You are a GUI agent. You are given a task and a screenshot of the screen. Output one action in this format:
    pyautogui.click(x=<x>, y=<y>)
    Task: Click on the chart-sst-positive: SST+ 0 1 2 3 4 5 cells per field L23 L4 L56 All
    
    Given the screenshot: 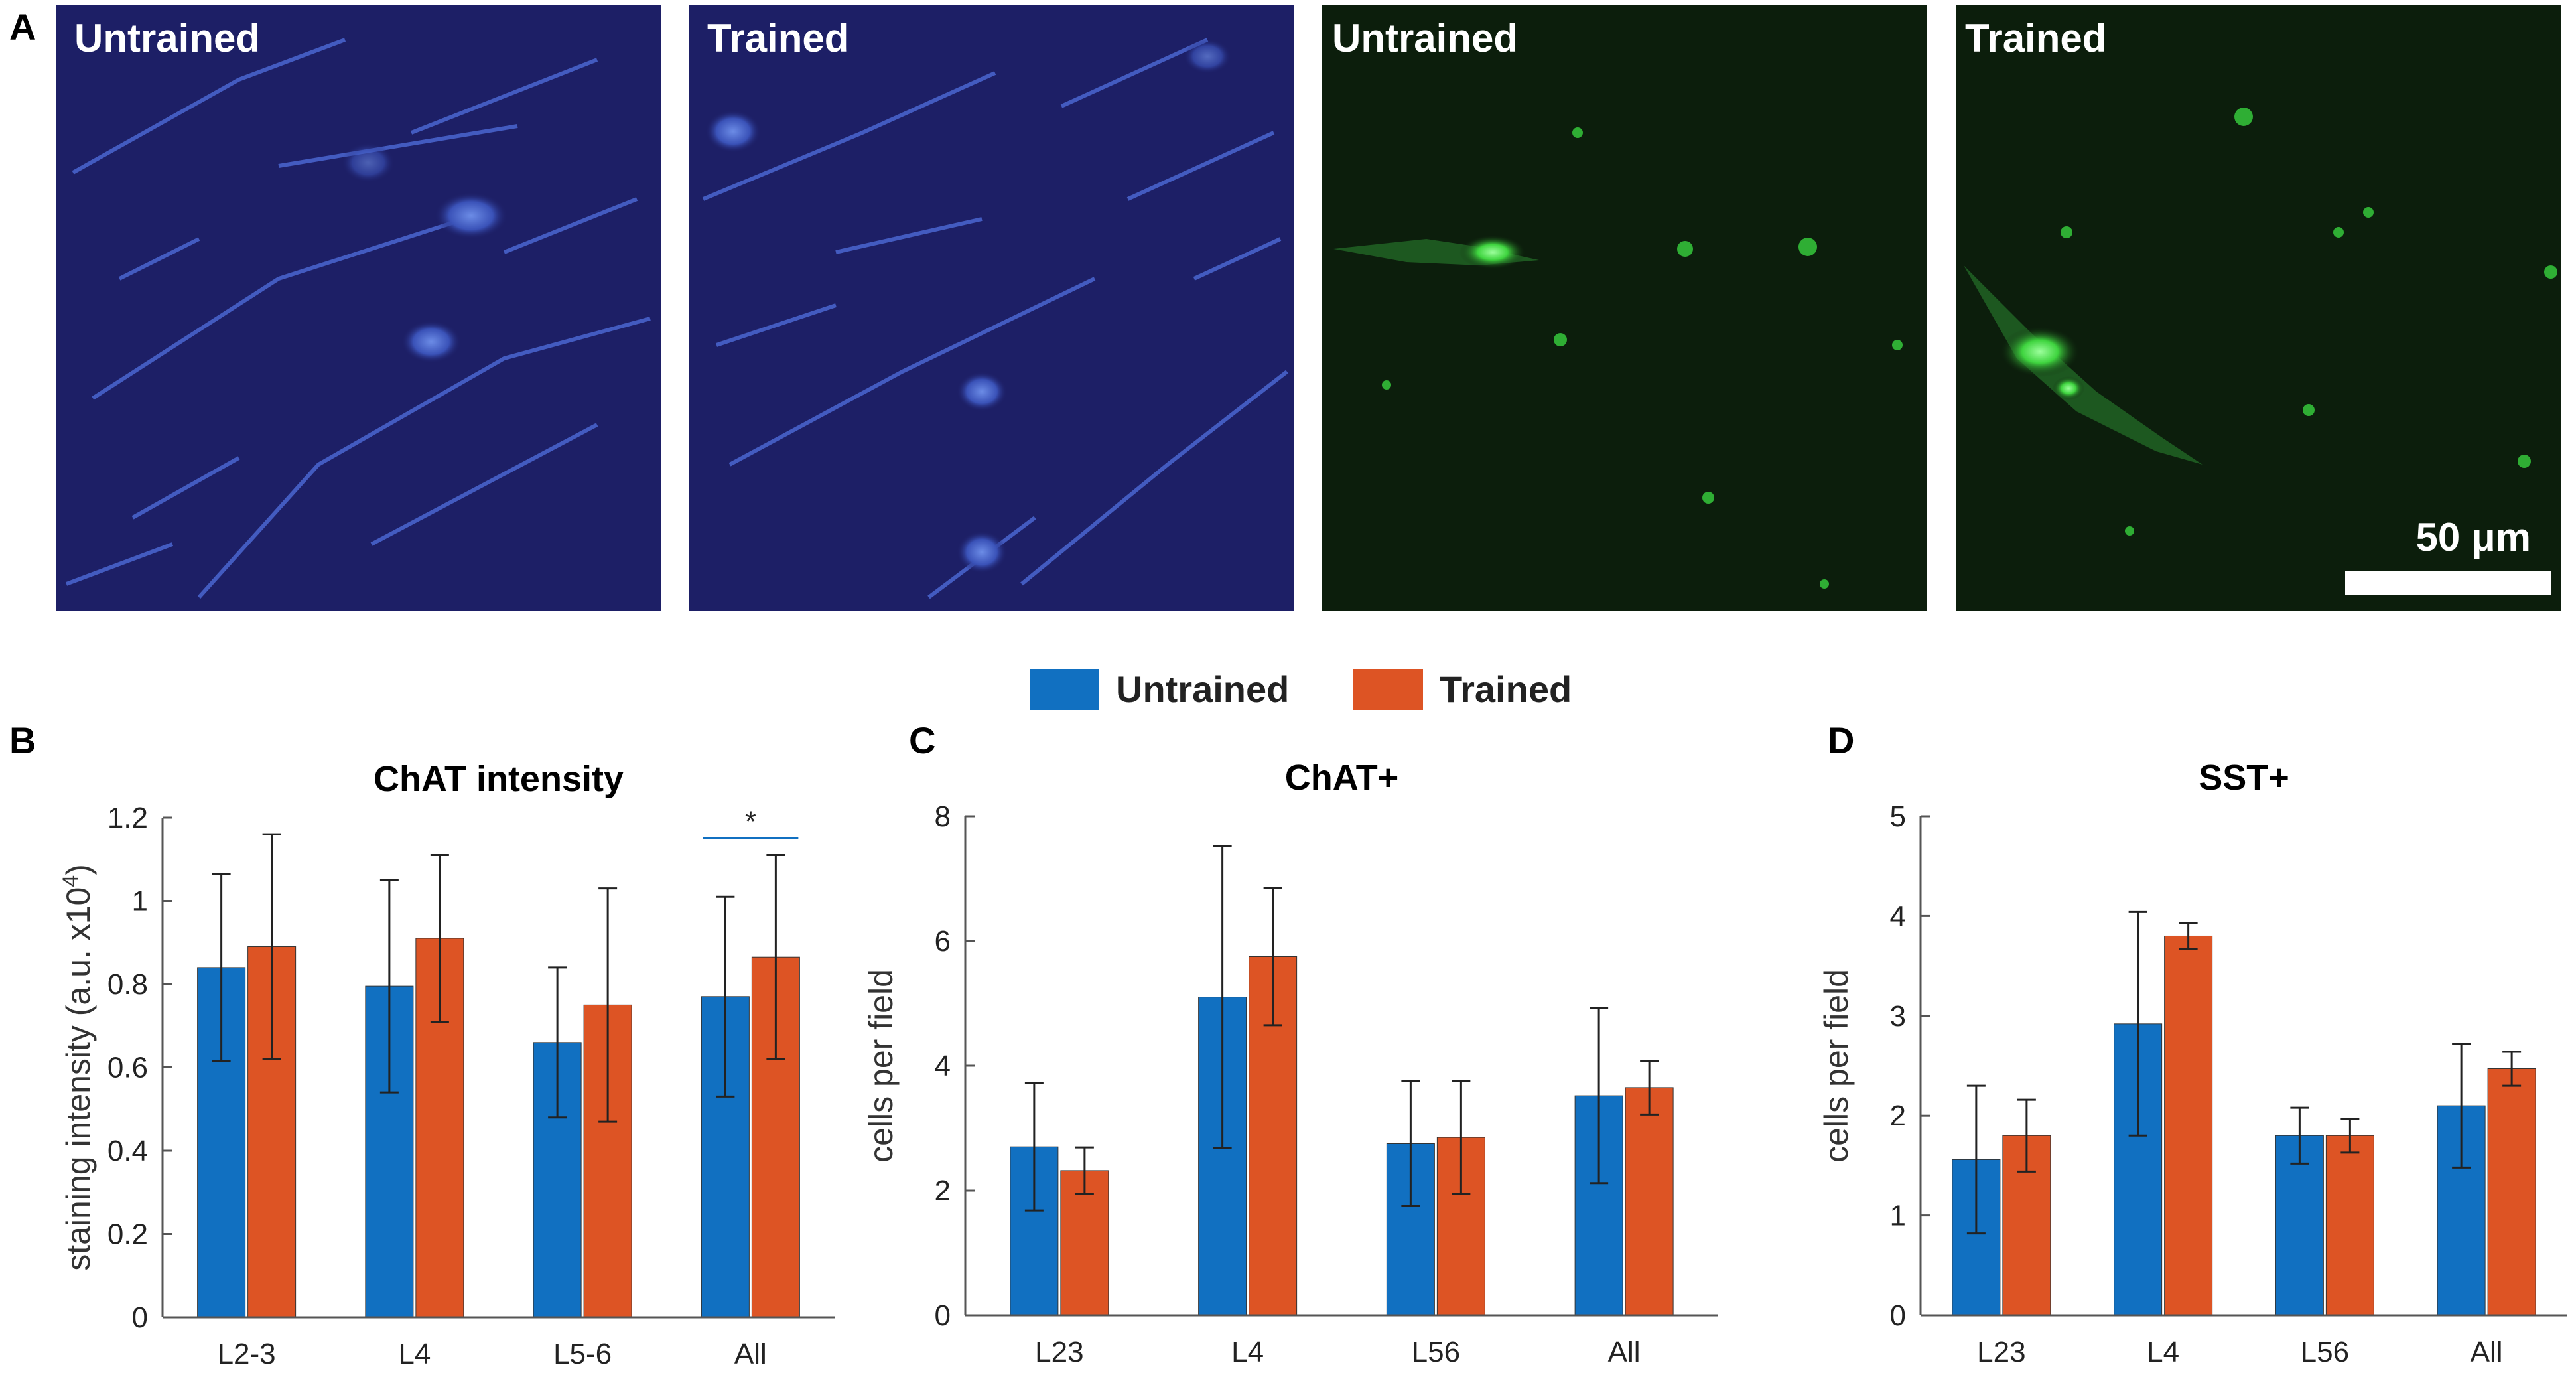 What is the action you would take?
    pyautogui.click(x=2192, y=1063)
    